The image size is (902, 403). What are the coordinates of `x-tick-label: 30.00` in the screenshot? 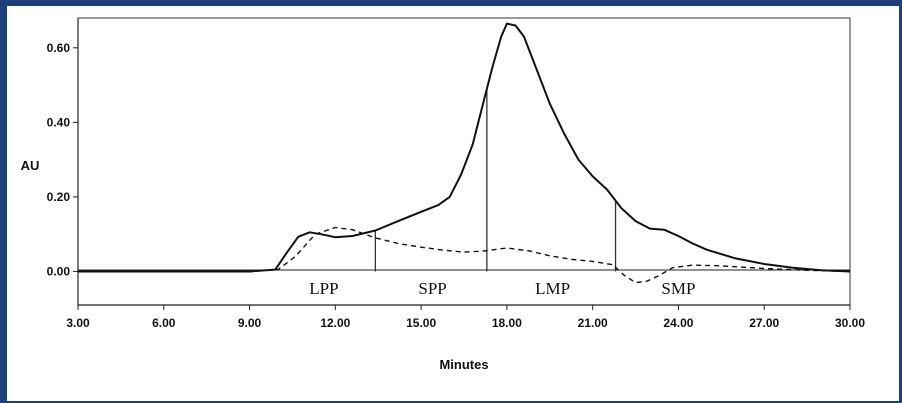 It's located at (850, 323).